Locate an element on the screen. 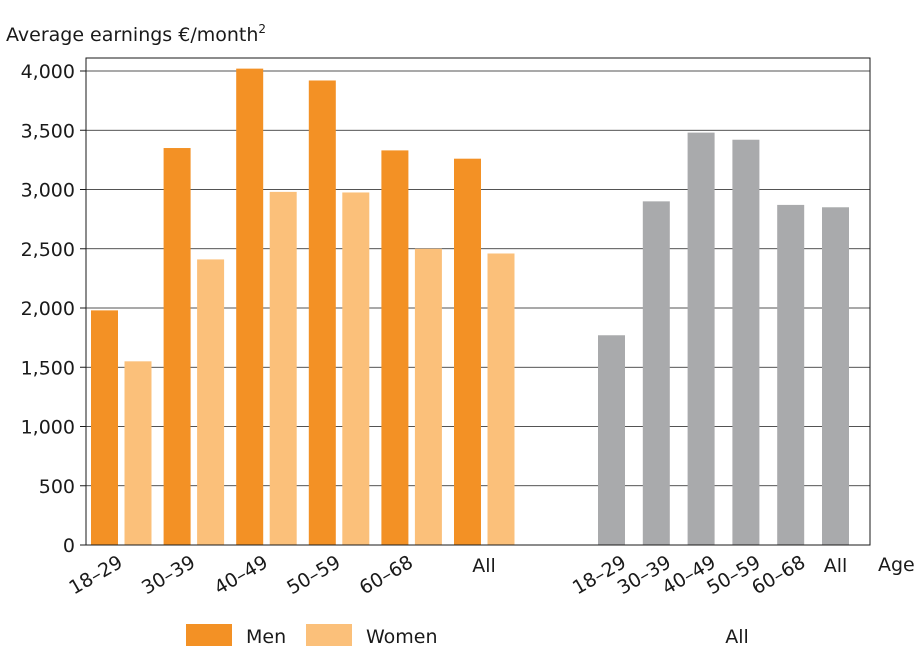  y-tick-labels: 0 500 1,000 1,500 2,000 2,500 3,000 3,500 4,000 is located at coordinates (48, 309).